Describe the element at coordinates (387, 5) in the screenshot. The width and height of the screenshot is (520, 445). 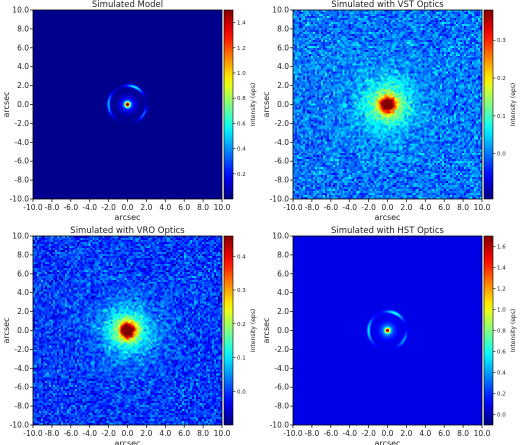
I see `panel-title: Simulated with VST Optics` at that location.